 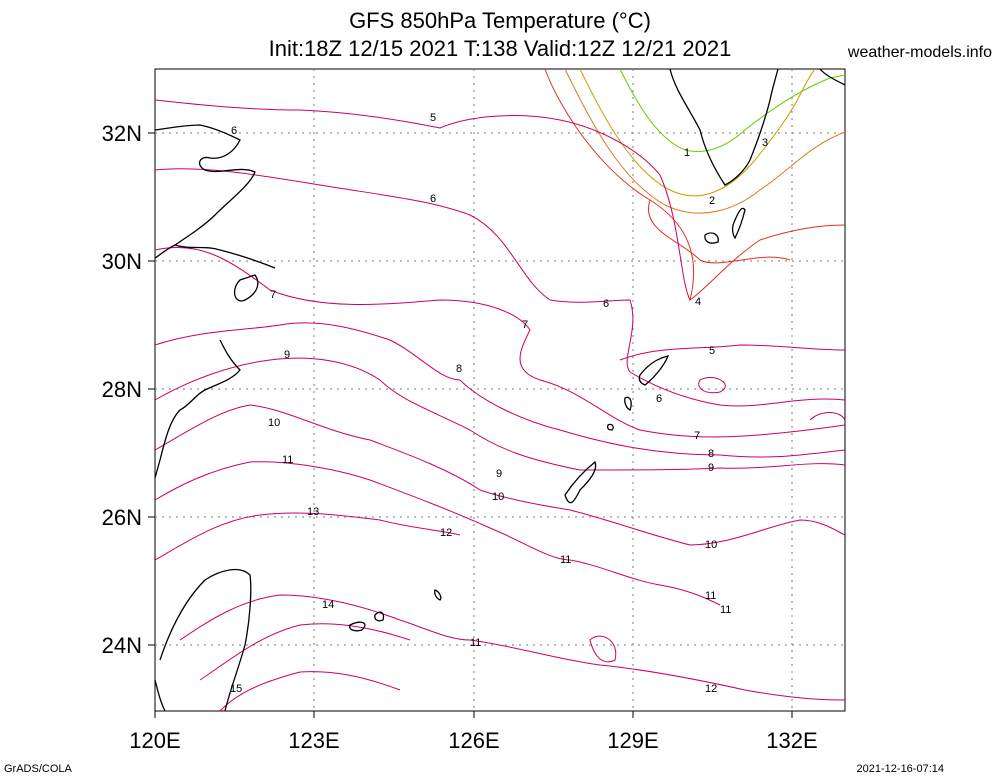 I want to click on coastline-island-ishigaki, so click(x=379, y=616).